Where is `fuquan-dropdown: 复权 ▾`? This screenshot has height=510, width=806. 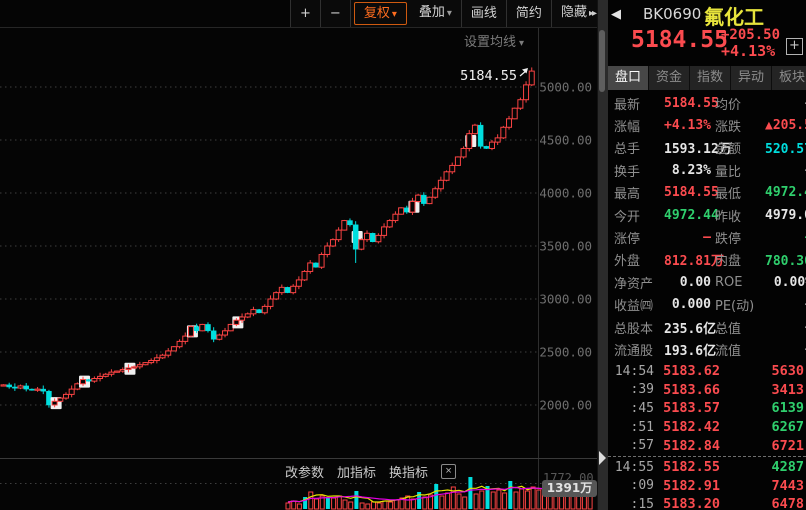 fuquan-dropdown: 复权 ▾ is located at coordinates (380, 13).